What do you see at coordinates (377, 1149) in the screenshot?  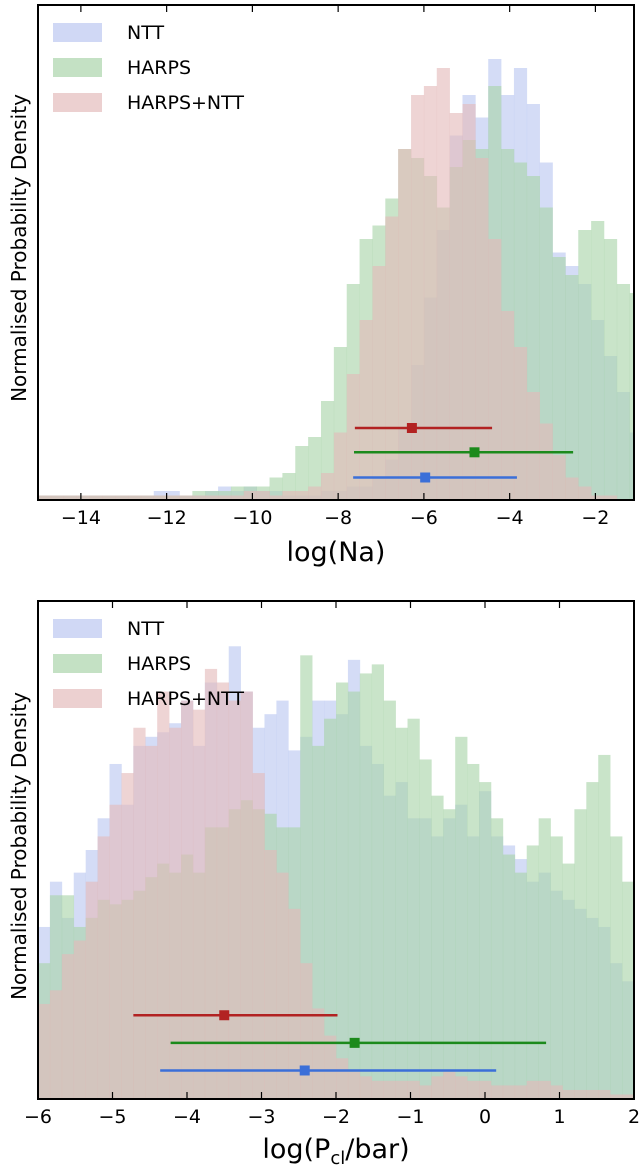 I see `x-axis-label-tail: /bar)` at bounding box center [377, 1149].